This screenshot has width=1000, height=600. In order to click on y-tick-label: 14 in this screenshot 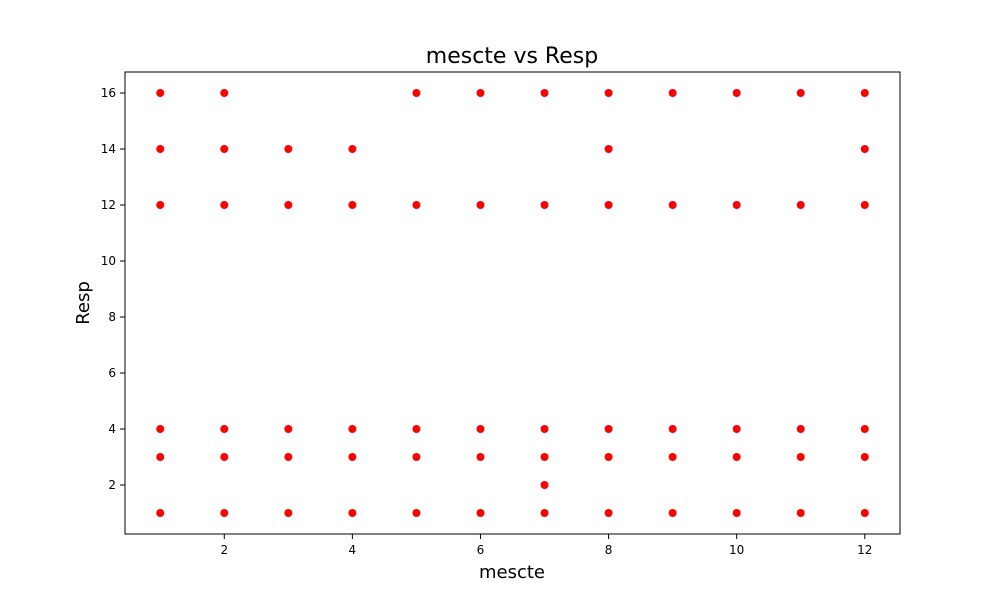, I will do `click(108, 149)`.